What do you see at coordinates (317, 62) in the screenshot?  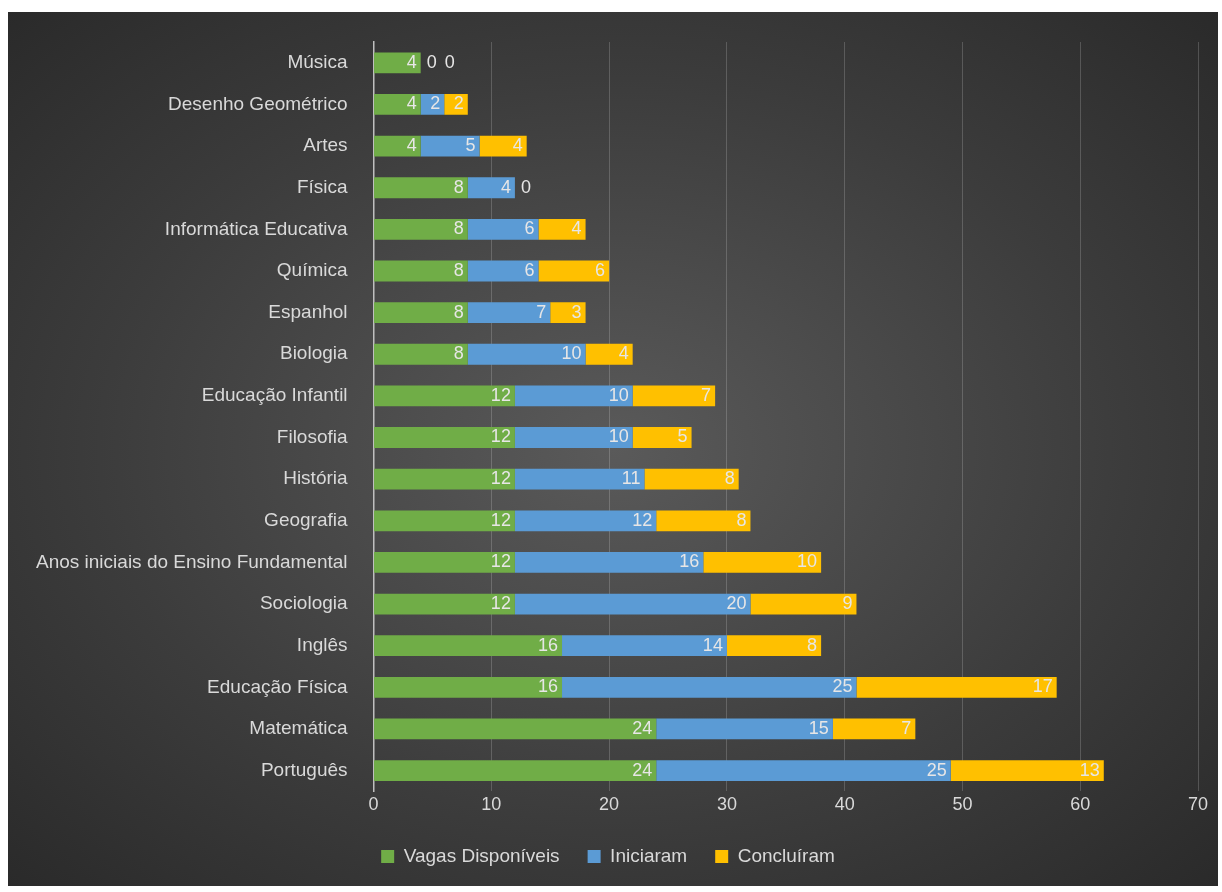 I see `y-tick-label: Música` at bounding box center [317, 62].